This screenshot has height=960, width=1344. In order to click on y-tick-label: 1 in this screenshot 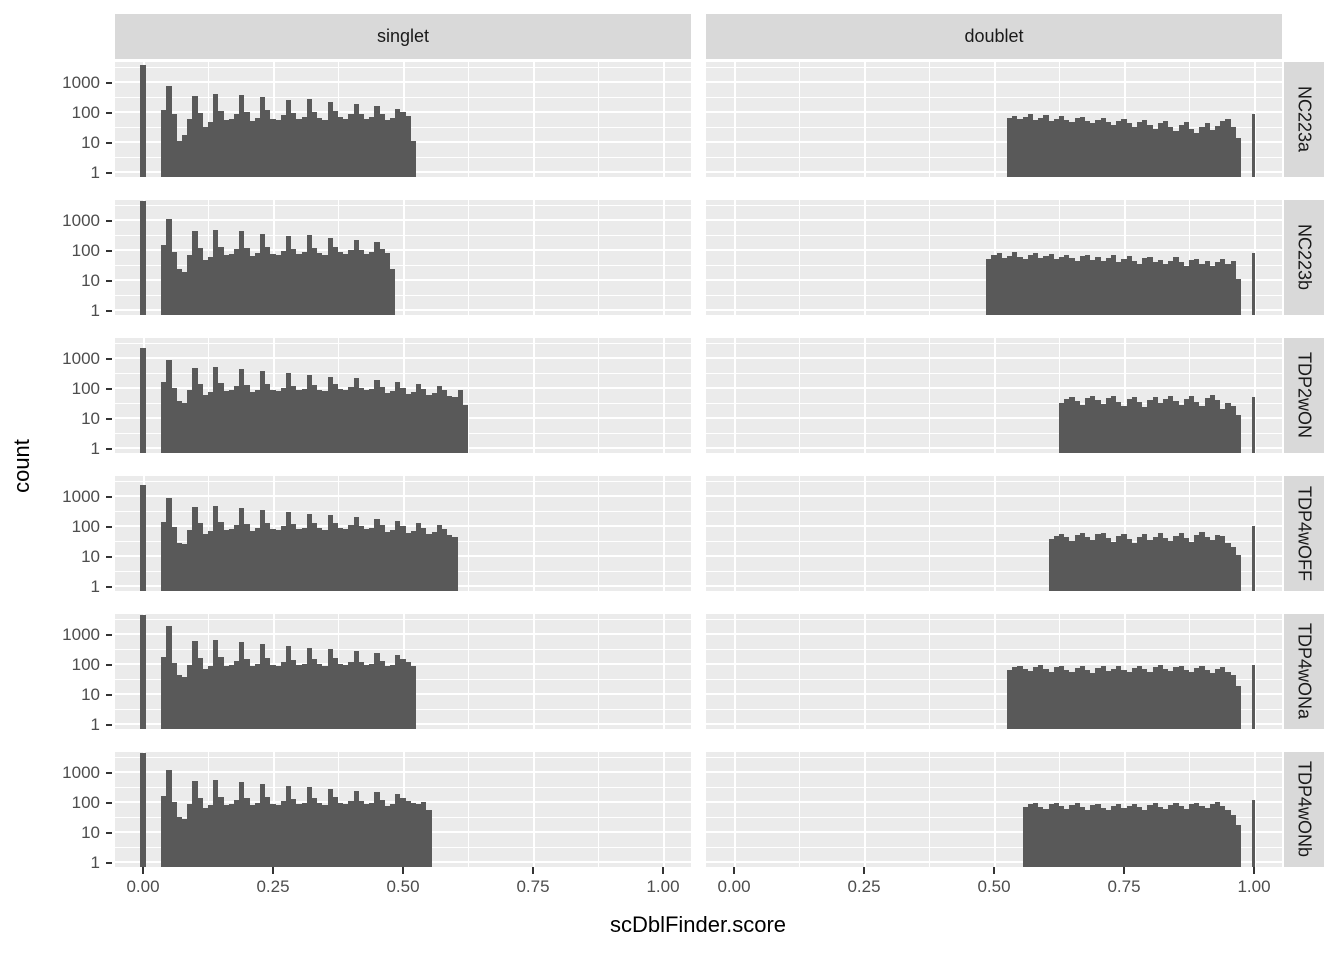, I will do `click(95, 310)`.